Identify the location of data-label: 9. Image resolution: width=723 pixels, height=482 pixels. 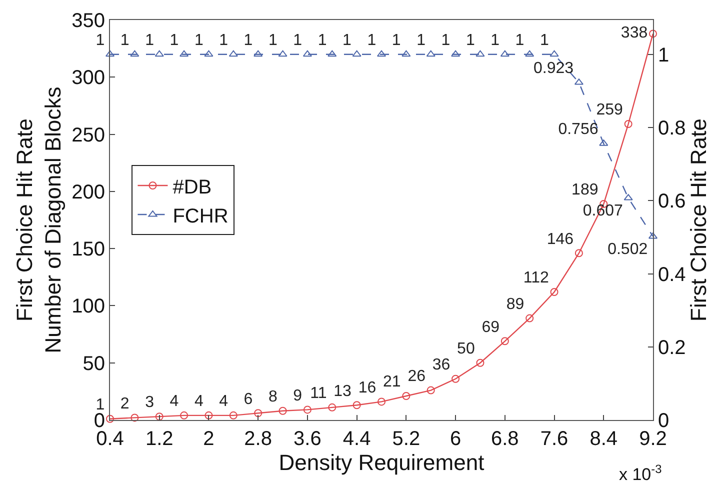
(297, 395).